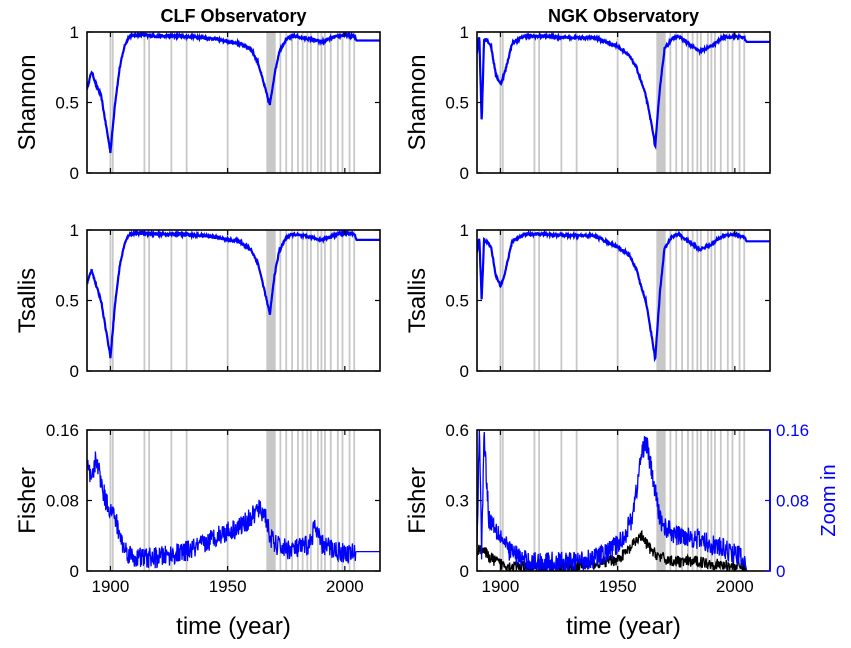 This screenshot has height=648, width=851. Describe the element at coordinates (829, 500) in the screenshot. I see `right-y-axis-label: Zoom in` at that location.